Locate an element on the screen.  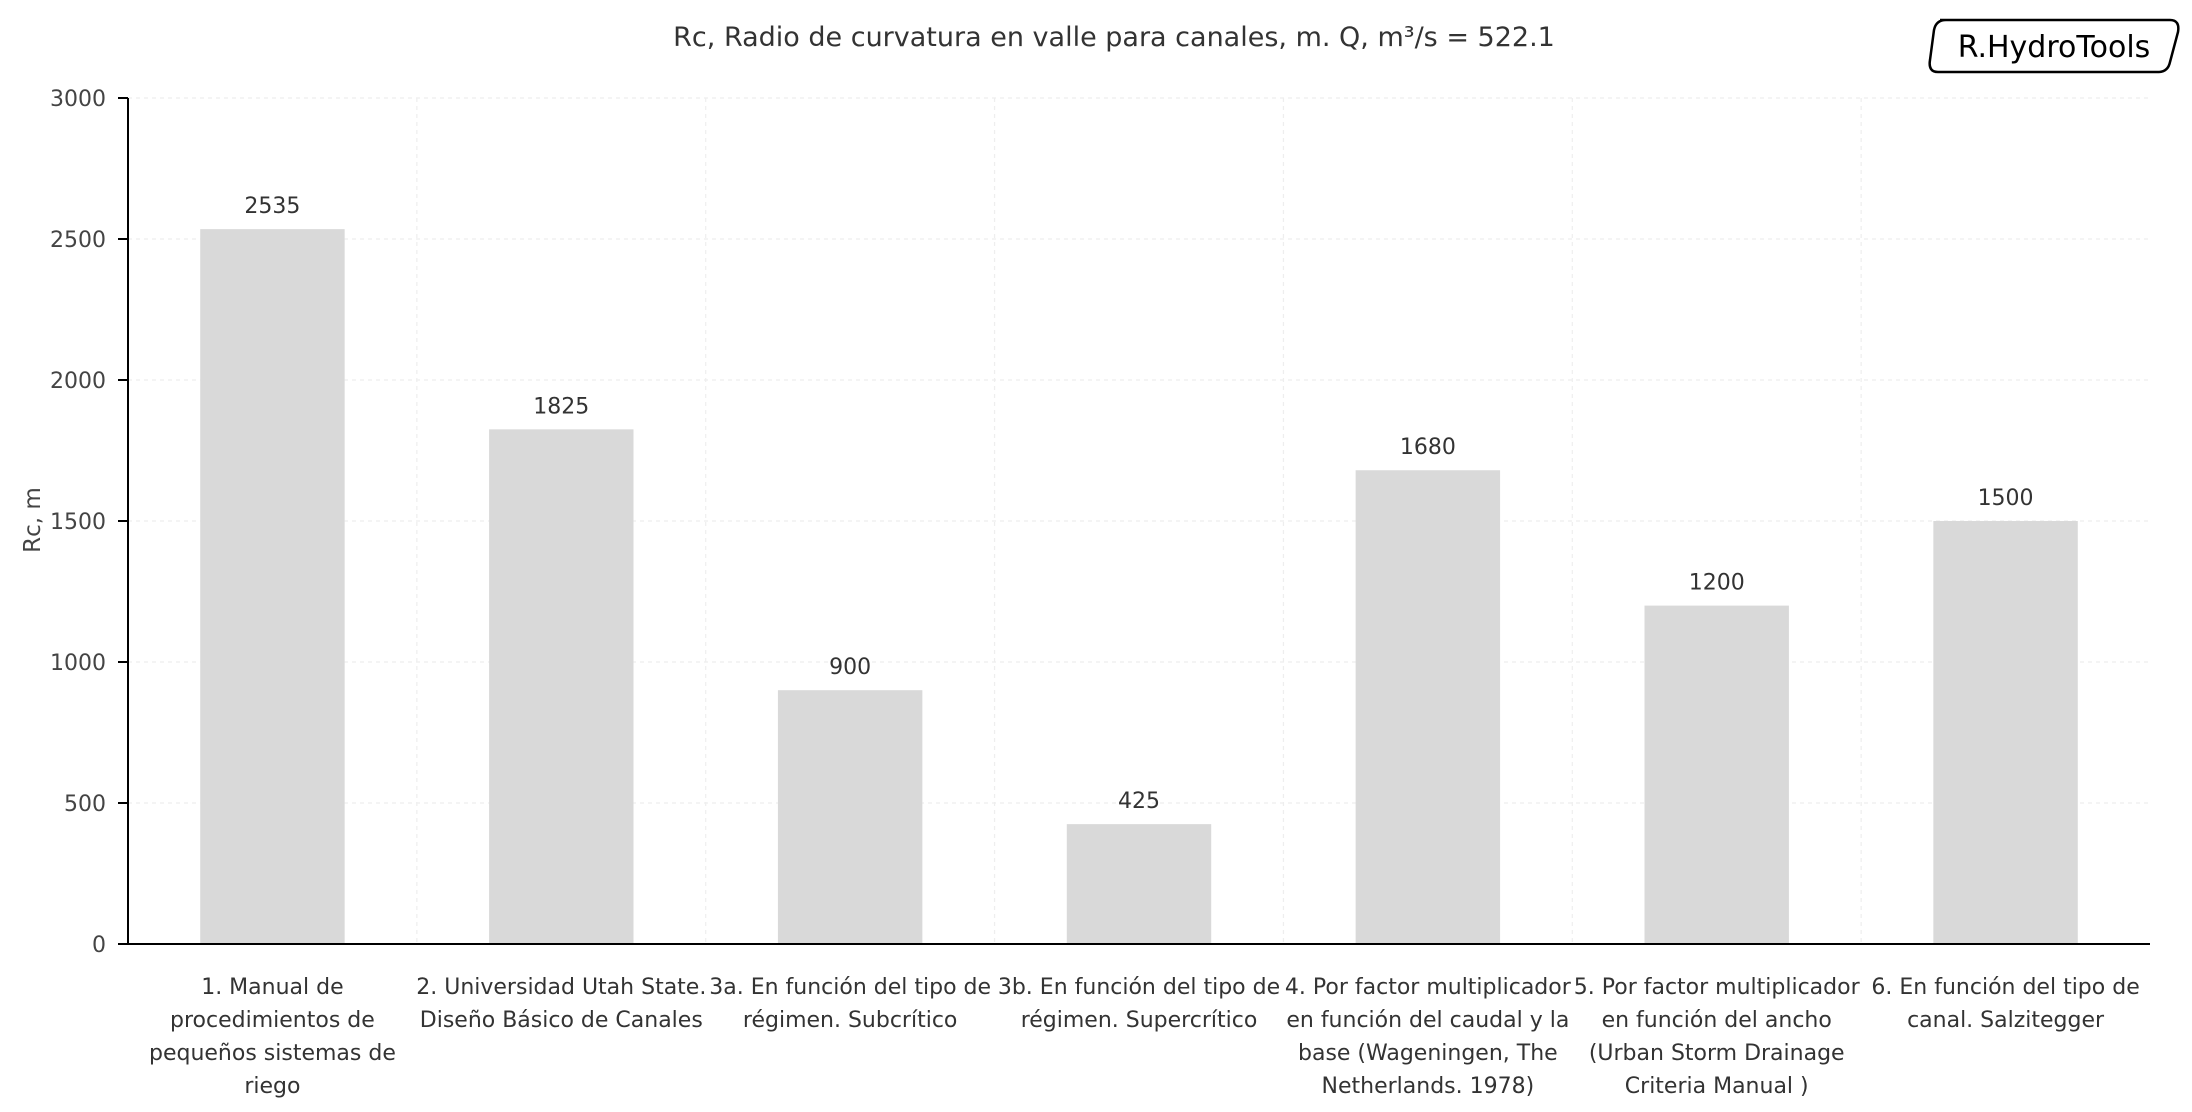
y-axis-label: Rc, m is located at coordinates (33, 520).